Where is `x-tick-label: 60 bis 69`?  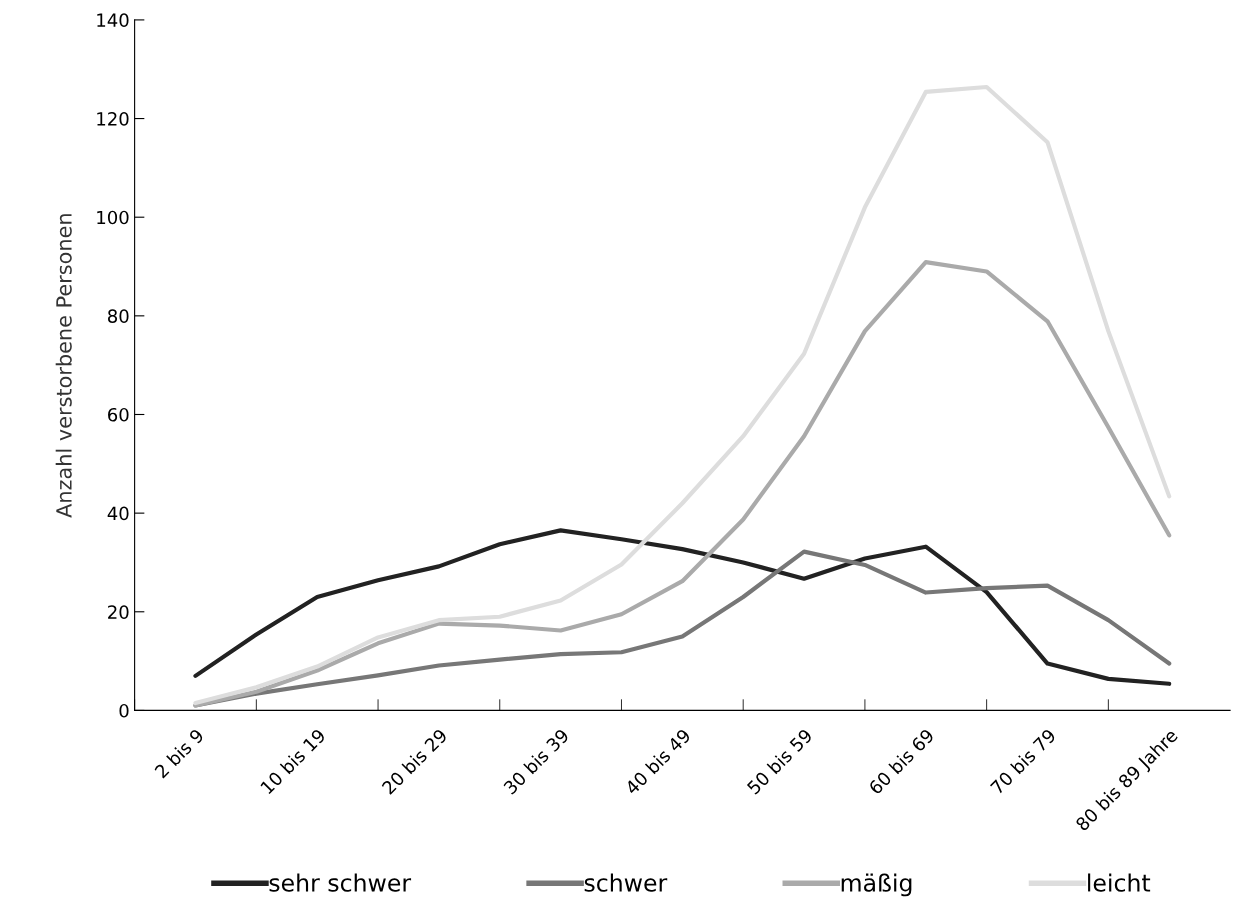
x-tick-label: 60 bis 69 is located at coordinates (901, 761).